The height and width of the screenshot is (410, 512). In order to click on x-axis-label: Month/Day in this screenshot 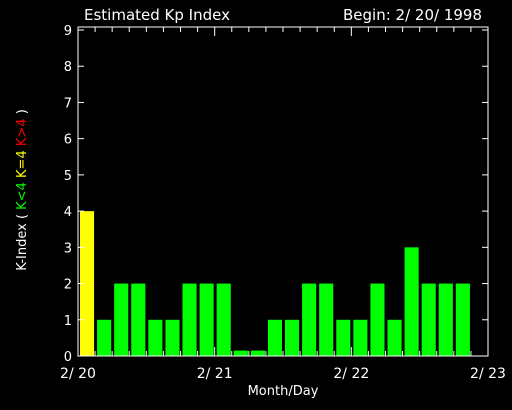, I will do `click(283, 391)`.